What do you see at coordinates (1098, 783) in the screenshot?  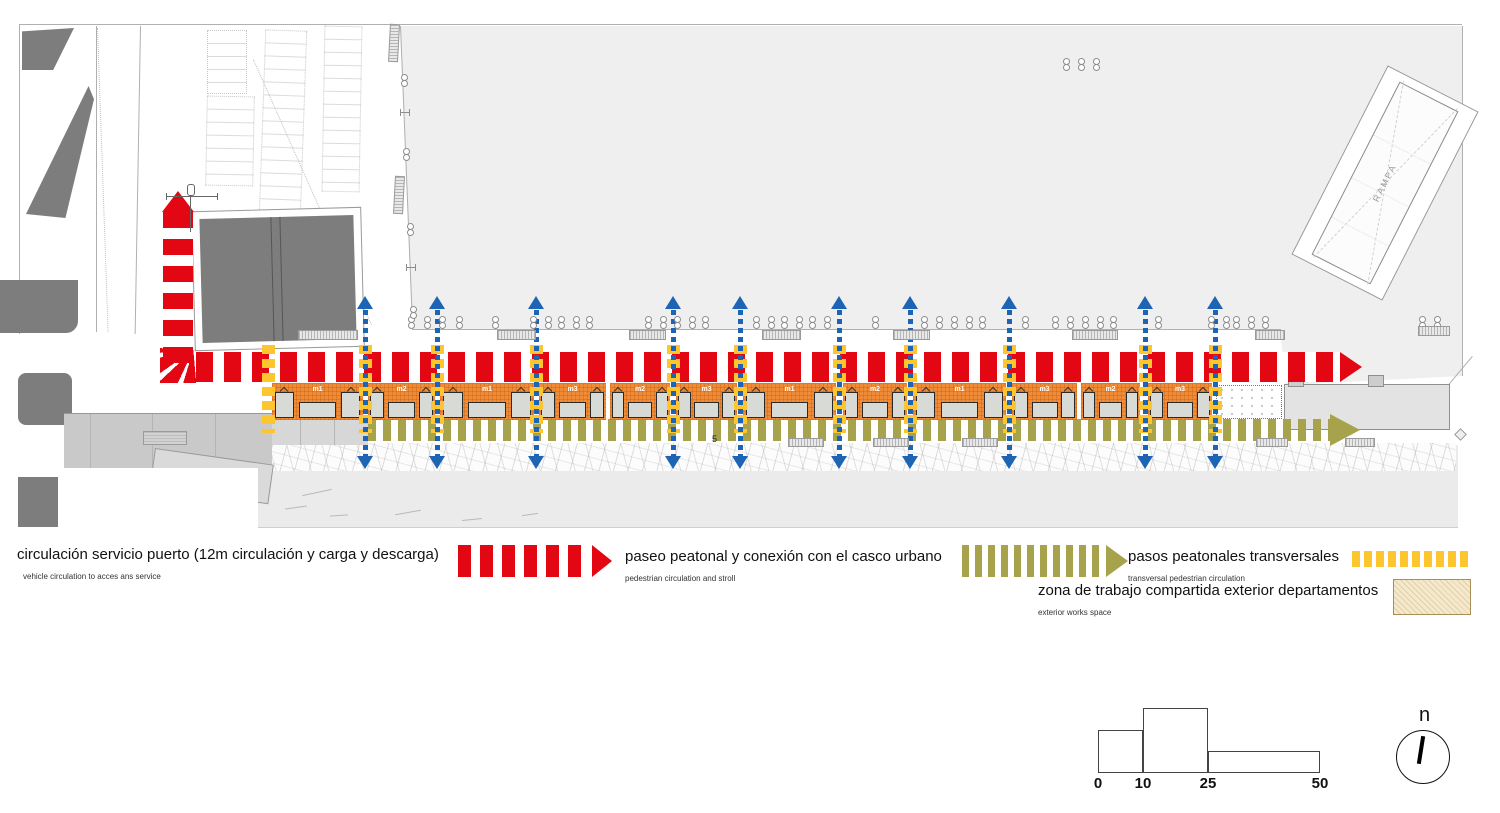 I see `scale-tick-label: 0` at bounding box center [1098, 783].